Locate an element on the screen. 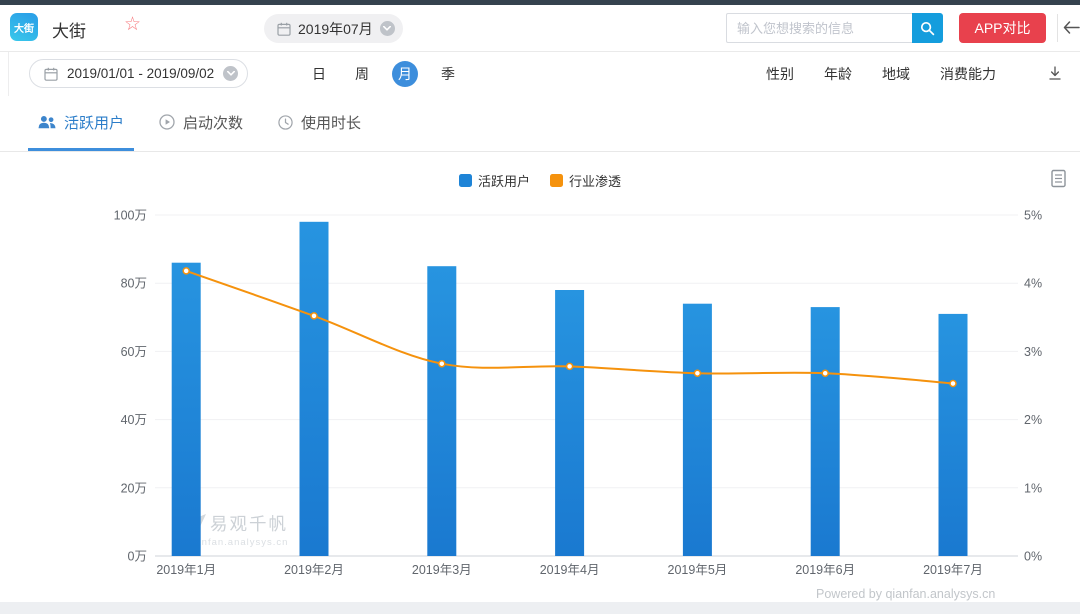 This screenshot has height=614, width=1080. download-icon is located at coordinates (1055, 73).